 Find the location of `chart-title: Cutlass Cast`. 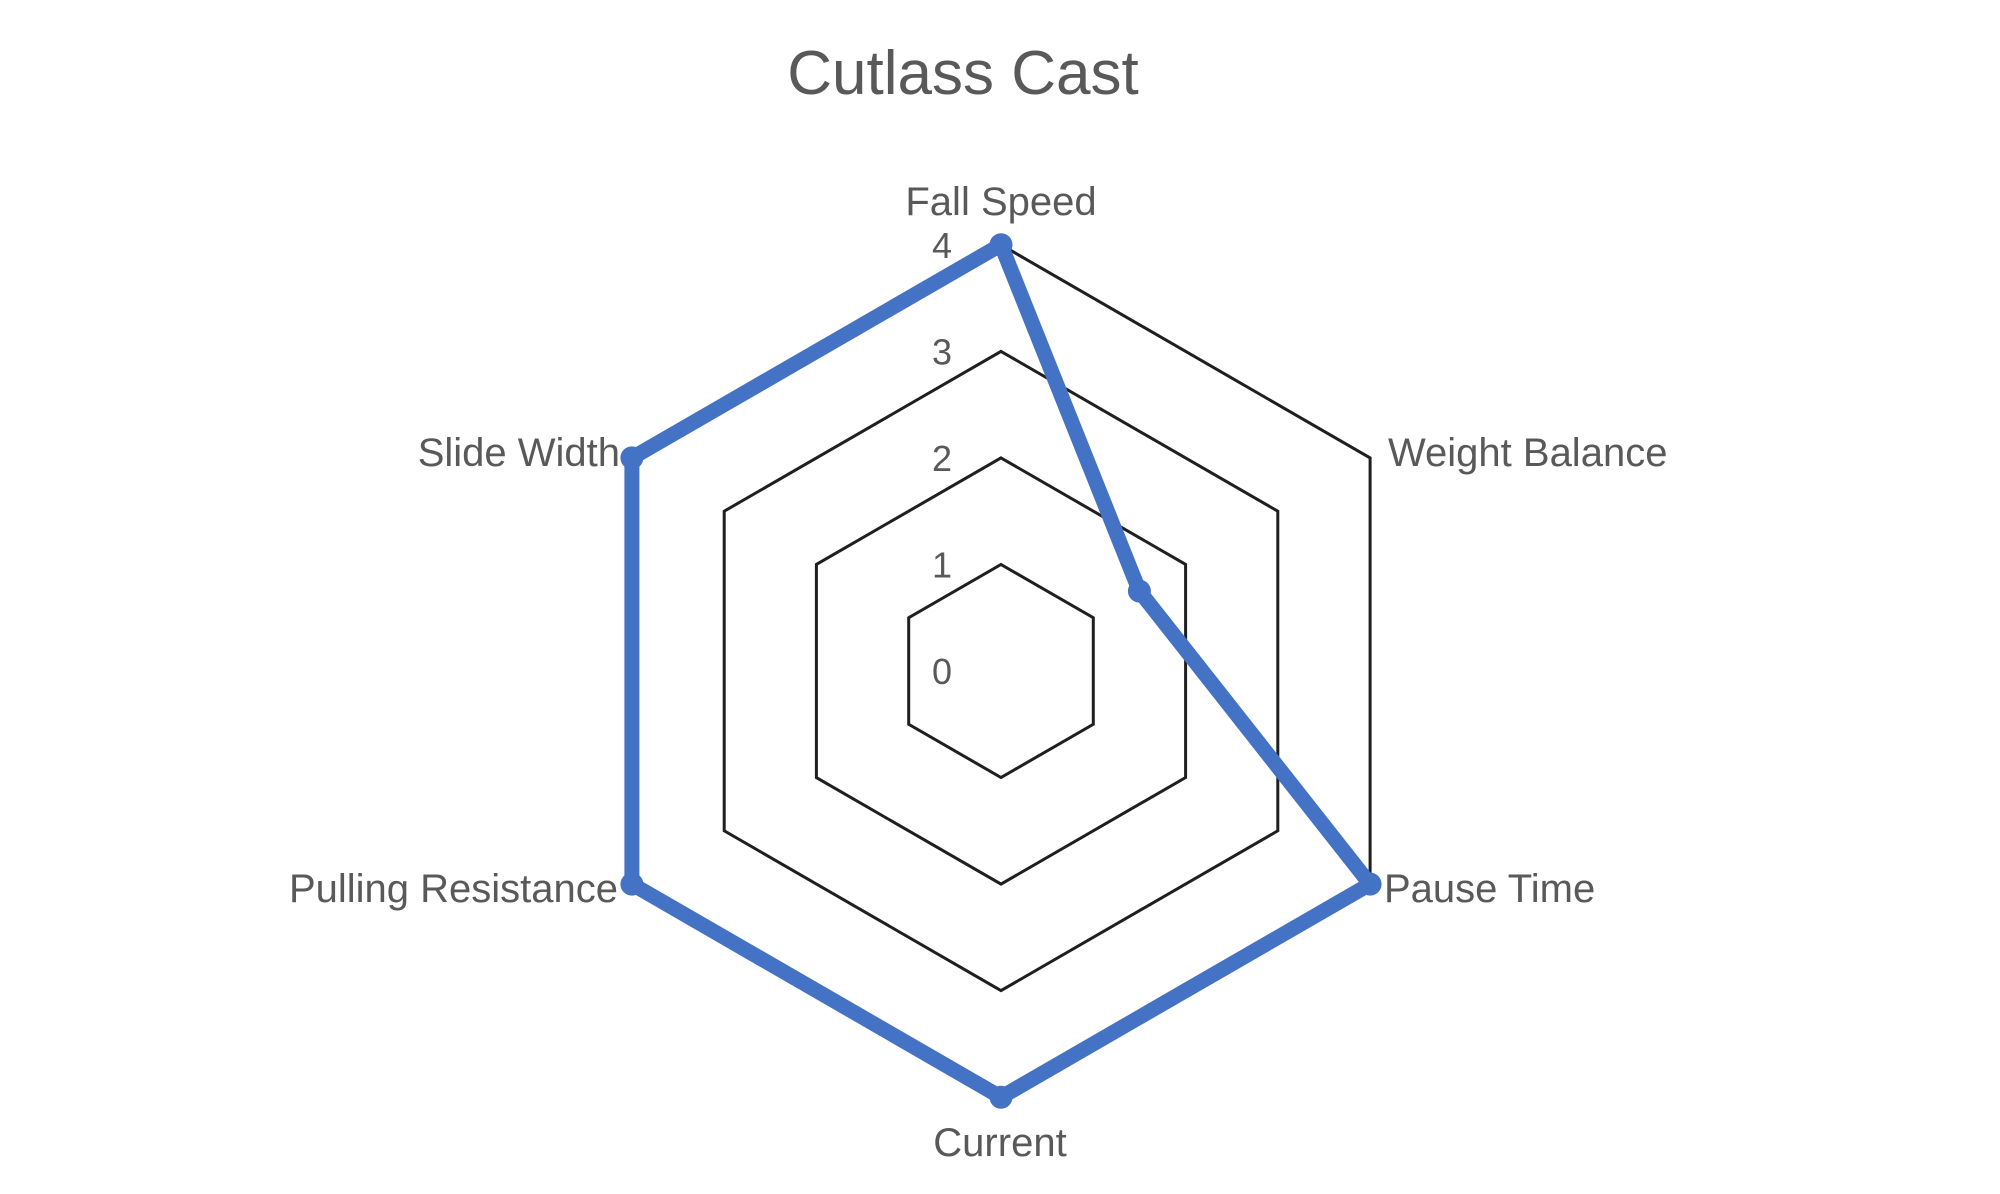

chart-title: Cutlass Cast is located at coordinates (963, 73).